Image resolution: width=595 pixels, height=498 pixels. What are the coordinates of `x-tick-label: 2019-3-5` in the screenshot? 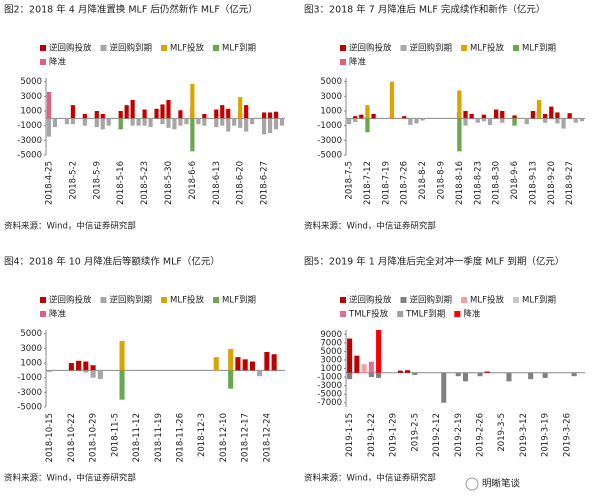 It's located at (502, 432).